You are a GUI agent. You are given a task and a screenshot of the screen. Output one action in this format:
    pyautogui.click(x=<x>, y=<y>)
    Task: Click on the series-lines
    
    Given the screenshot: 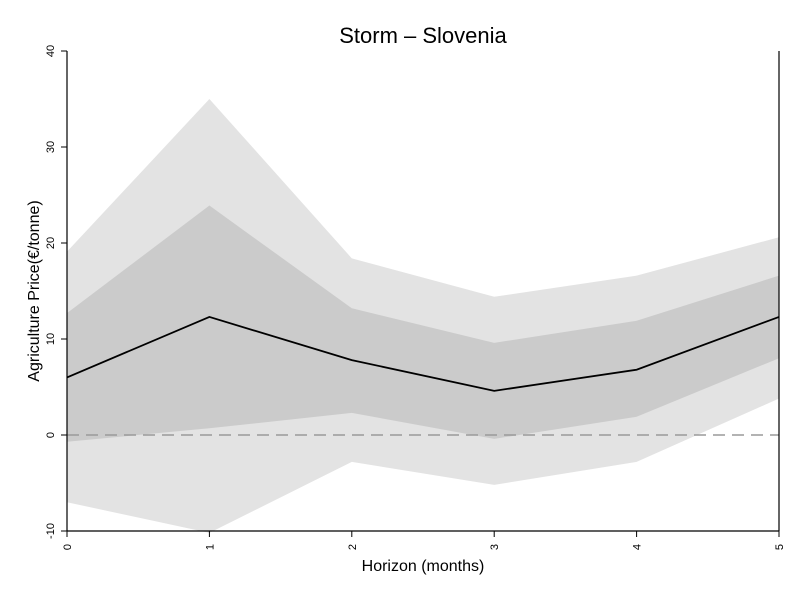 What is the action you would take?
    pyautogui.click(x=423, y=353)
    